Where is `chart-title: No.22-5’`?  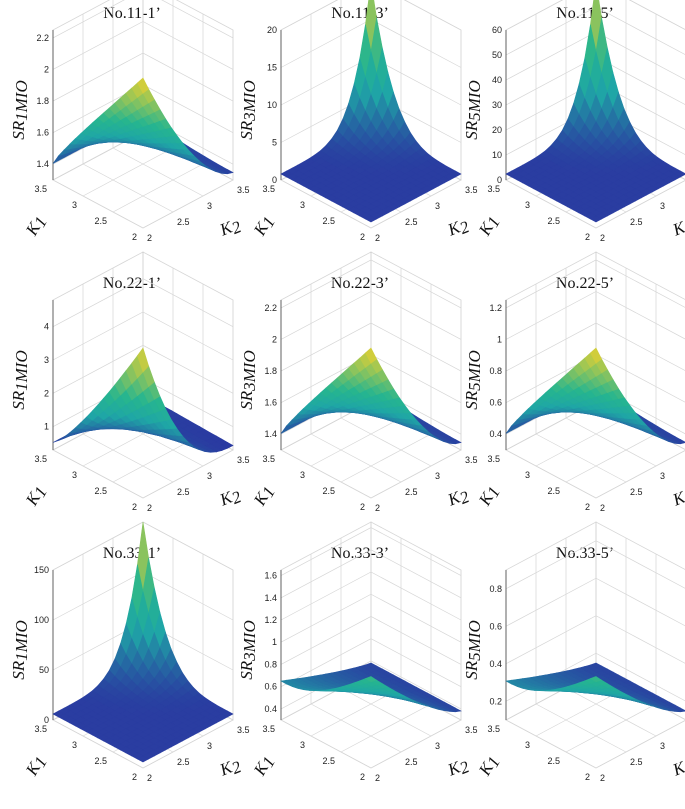 chart-title: No.22-5’ is located at coordinates (585, 283).